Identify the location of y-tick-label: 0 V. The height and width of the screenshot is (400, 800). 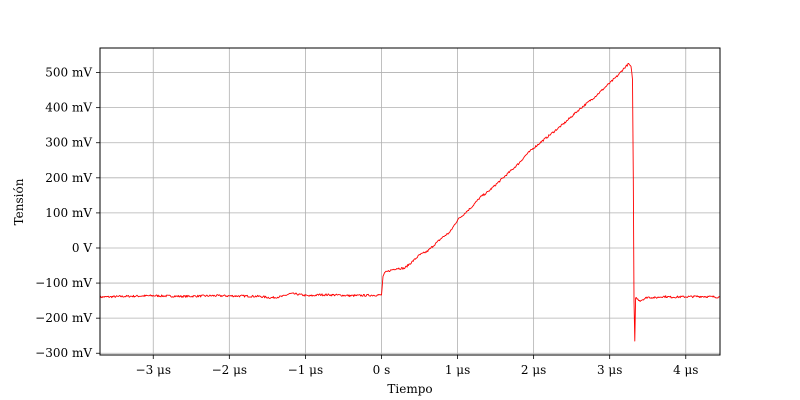
(82, 248).